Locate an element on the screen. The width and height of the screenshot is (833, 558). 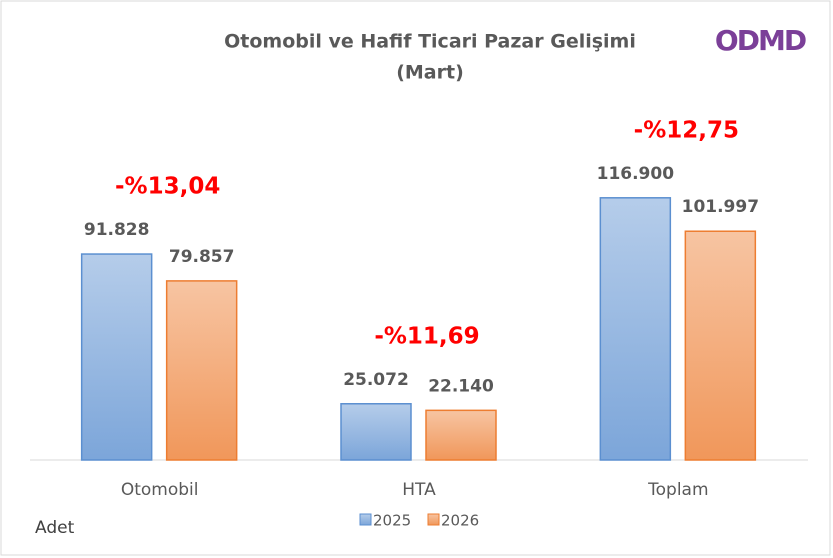
annotation: -%11,69 is located at coordinates (426, 336).